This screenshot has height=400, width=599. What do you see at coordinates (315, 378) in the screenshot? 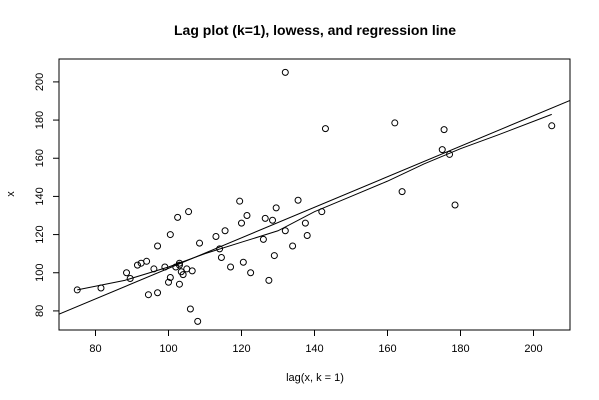
I see `x-axis-label: lag(x, k = 1)` at bounding box center [315, 378].